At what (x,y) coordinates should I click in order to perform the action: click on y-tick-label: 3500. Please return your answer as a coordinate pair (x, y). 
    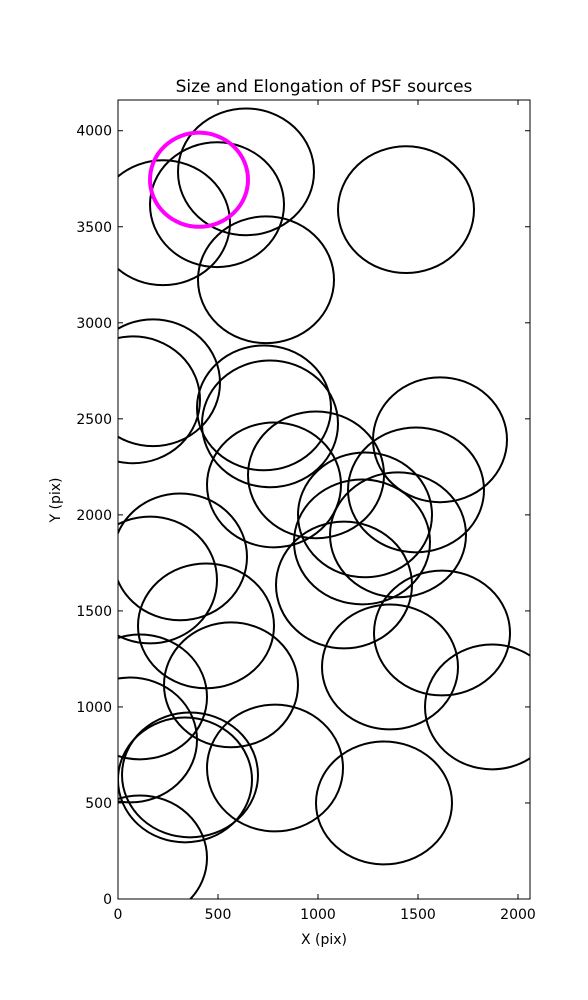
    Looking at the image, I should click on (94, 228).